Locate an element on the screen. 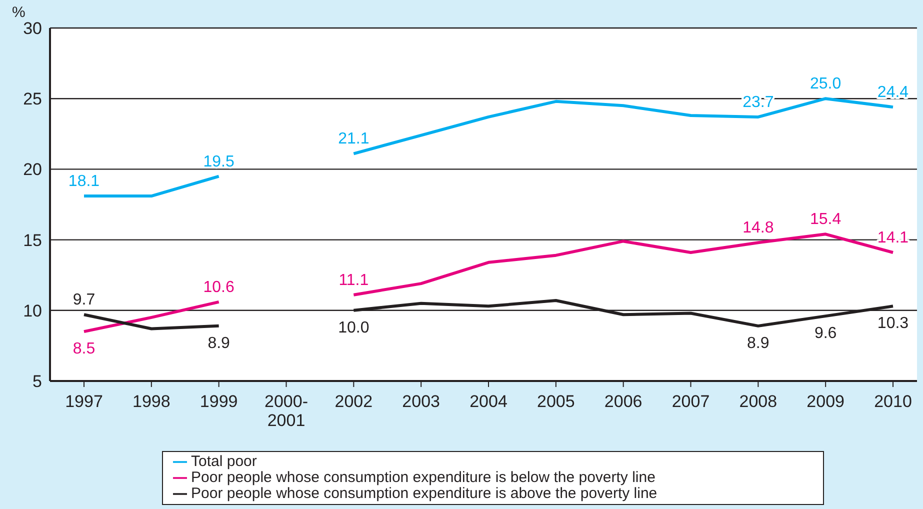 The image size is (923, 509). x-tick-label: 1998 is located at coordinates (151, 401).